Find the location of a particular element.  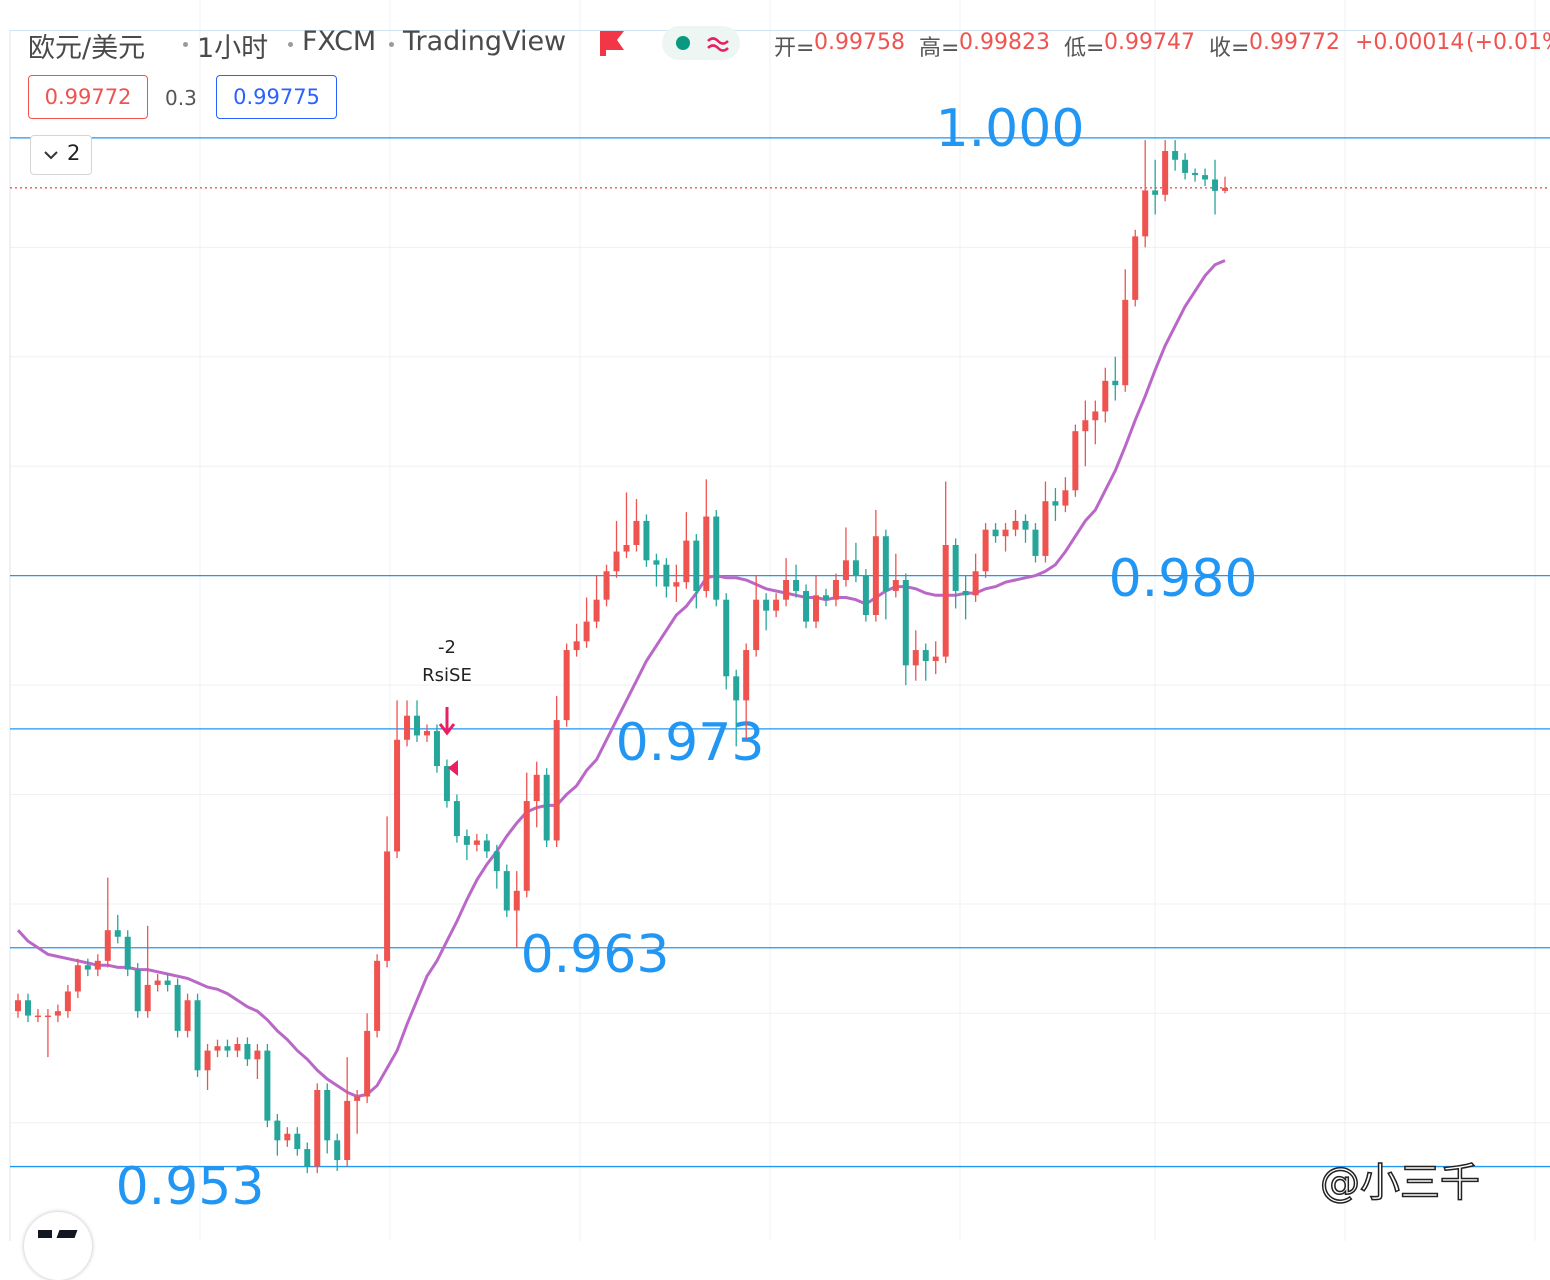

open-label: 开= is located at coordinates (794, 48).